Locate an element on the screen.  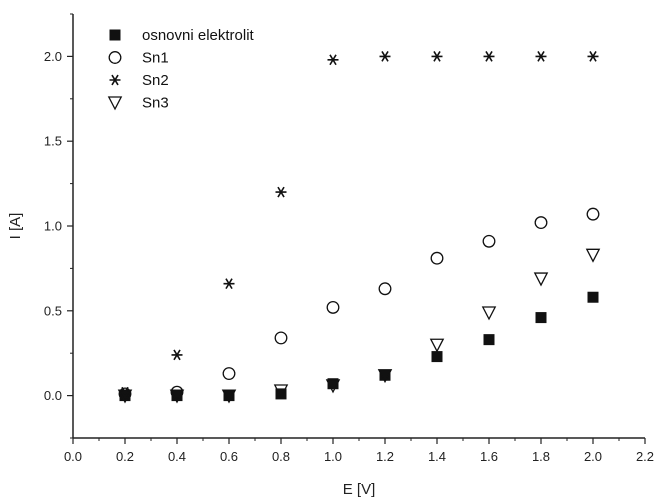
x-axis-title: E [V] is located at coordinates (359, 489).